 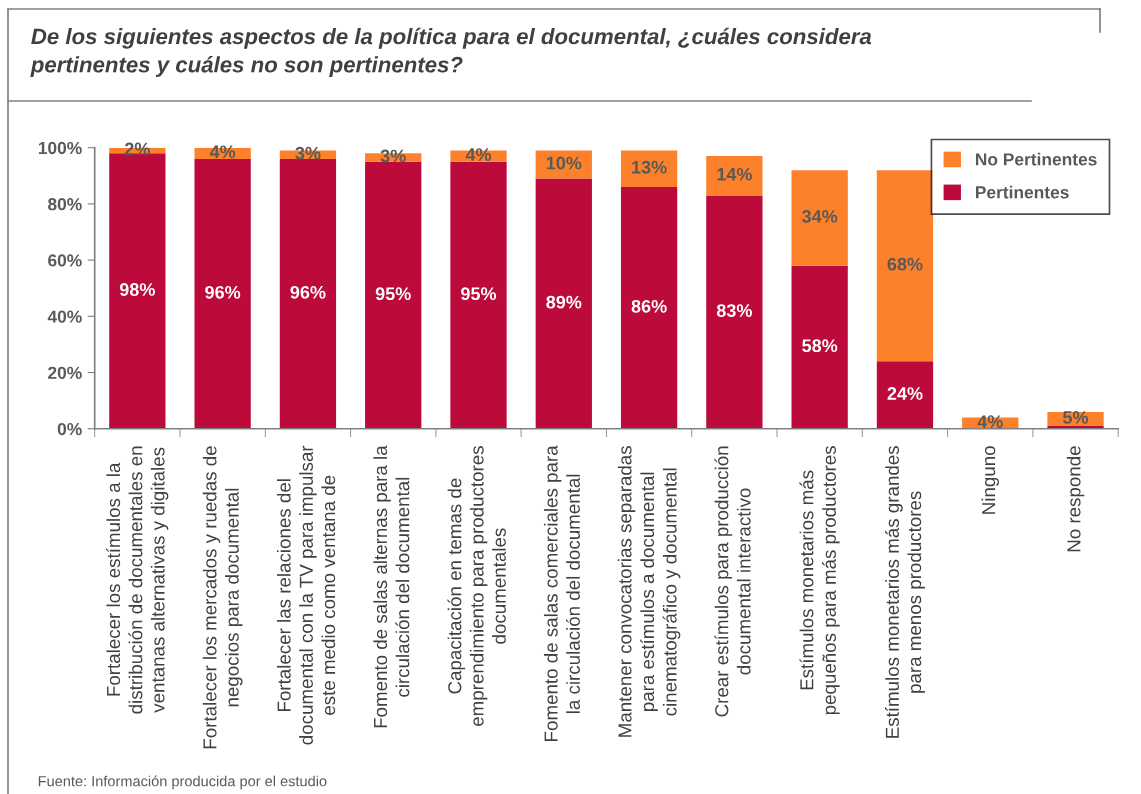 I want to click on x-tick-label: Crear estímulos para producción documental interactivo, so click(x=732, y=581).